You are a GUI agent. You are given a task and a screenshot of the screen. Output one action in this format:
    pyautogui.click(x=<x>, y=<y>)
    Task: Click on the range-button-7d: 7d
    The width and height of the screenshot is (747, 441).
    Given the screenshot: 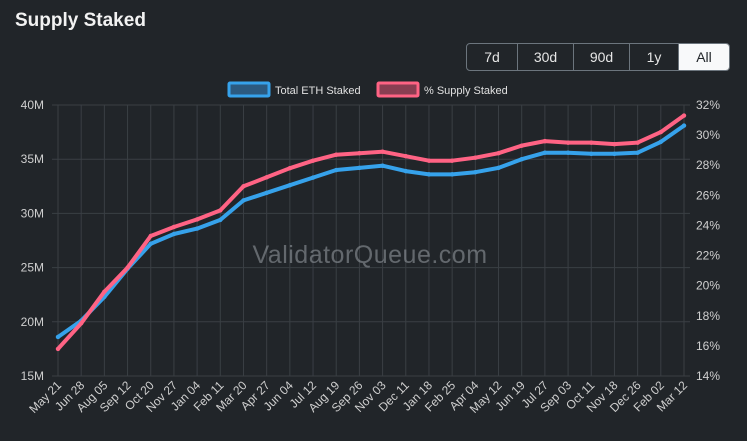 What is the action you would take?
    pyautogui.click(x=492, y=57)
    